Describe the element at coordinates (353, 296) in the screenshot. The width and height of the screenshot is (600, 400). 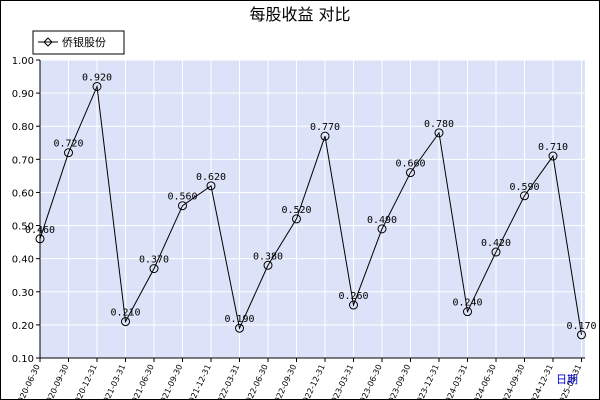
I see `data-label: 0.260` at that location.